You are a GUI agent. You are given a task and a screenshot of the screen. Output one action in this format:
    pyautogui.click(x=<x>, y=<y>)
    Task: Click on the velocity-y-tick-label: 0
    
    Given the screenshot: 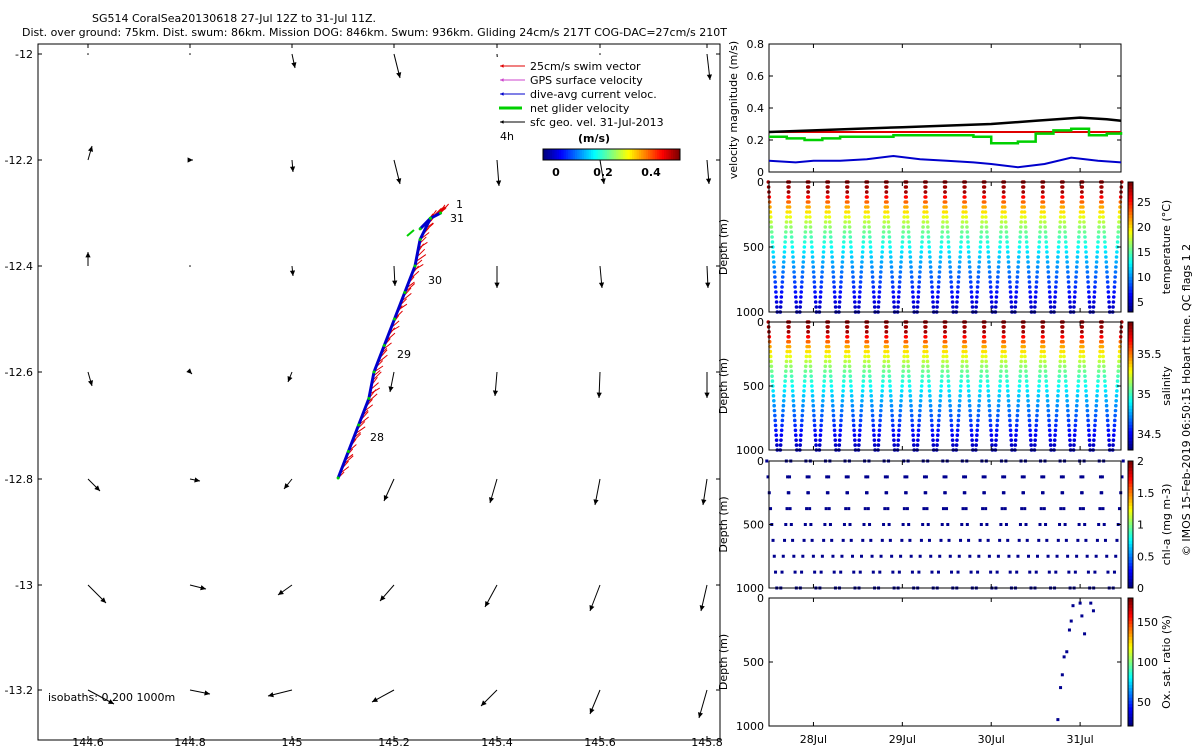 What is the action you would take?
    pyautogui.click(x=760, y=172)
    